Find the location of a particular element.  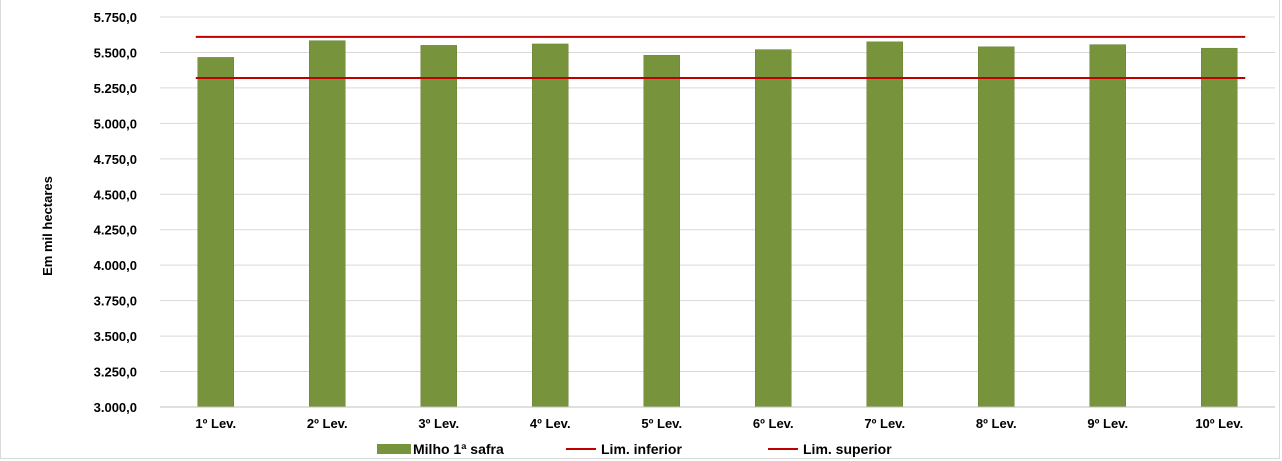

x-tick-label: 3º Lev. is located at coordinates (438, 423).